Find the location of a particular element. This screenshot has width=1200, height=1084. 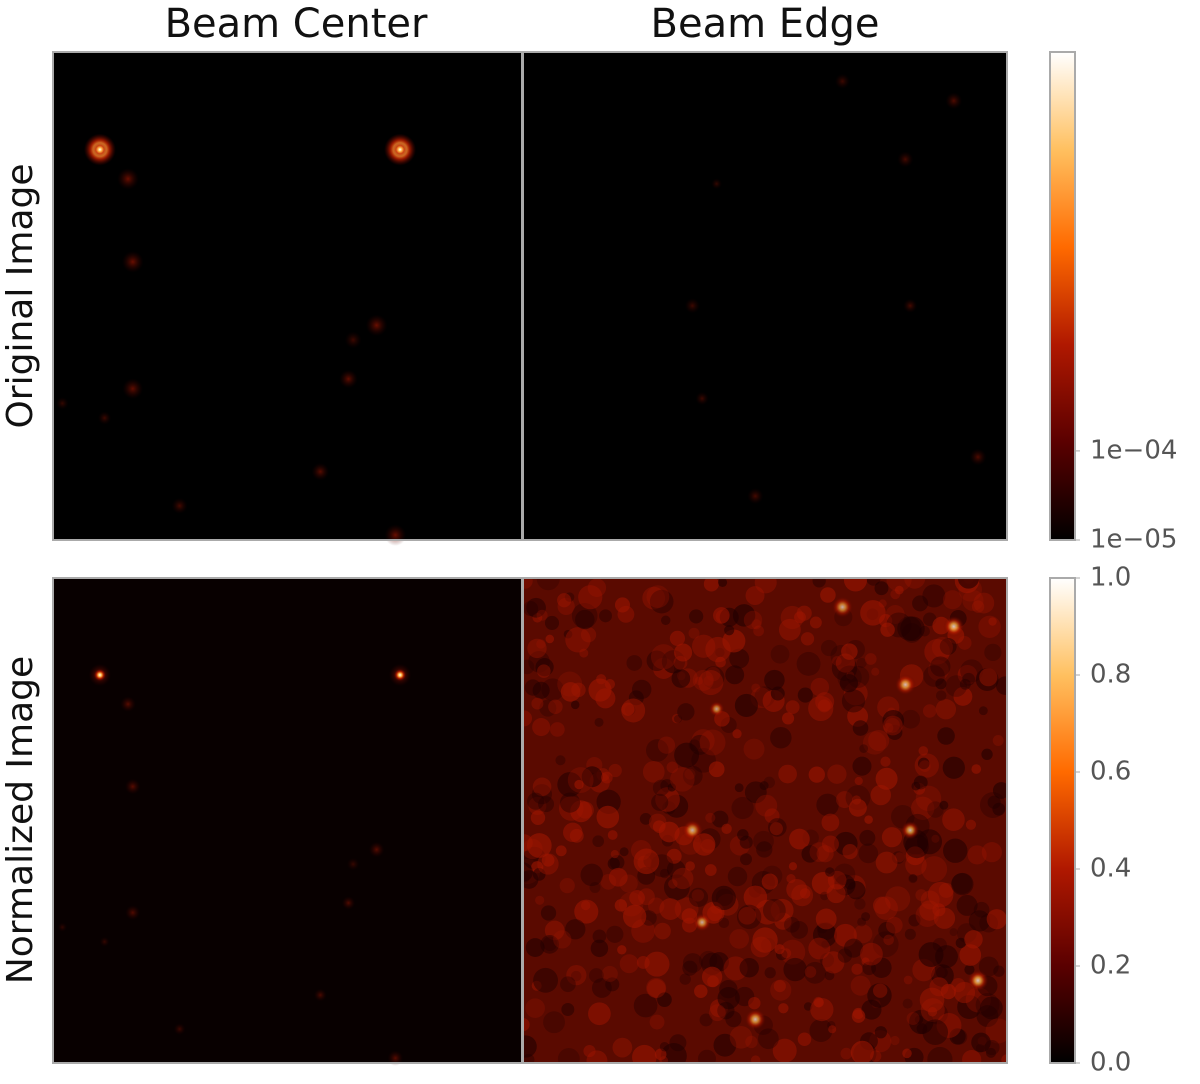

colorbar-tick-label: 1e−05 is located at coordinates (1133, 540).